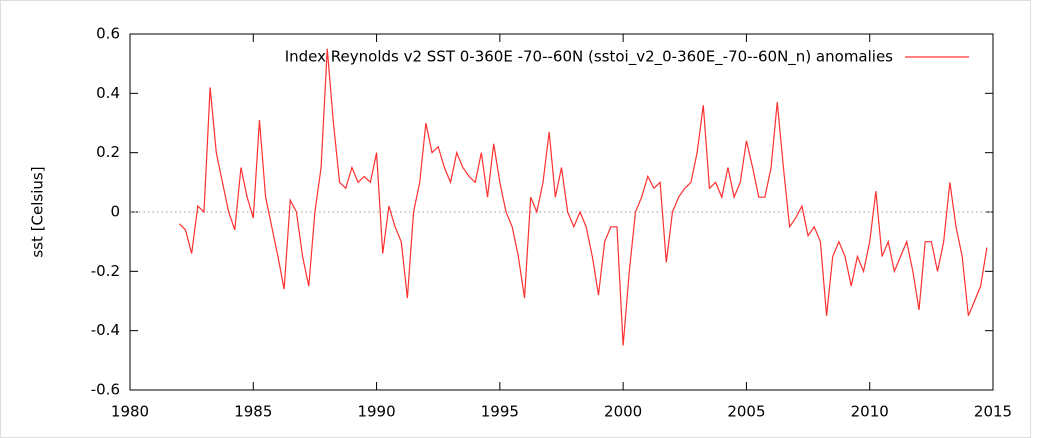 The height and width of the screenshot is (438, 1038). I want to click on y-tick-label: 0.2, so click(108, 152).